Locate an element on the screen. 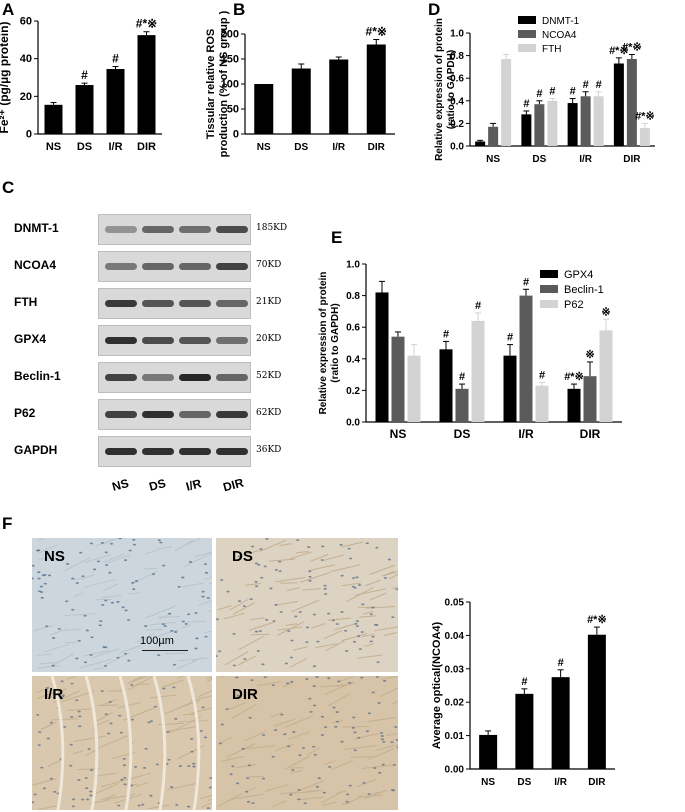 This screenshot has width=685, height=812. chart-a-ytick-label: 60 is located at coordinates (26, 22).